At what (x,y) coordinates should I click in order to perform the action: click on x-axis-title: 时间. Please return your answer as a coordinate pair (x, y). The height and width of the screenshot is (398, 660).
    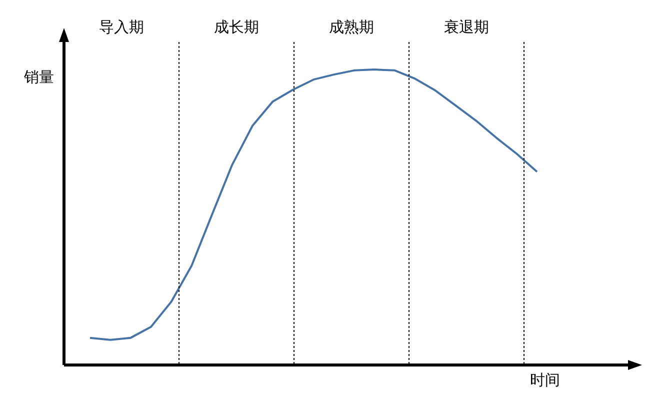
    Looking at the image, I should click on (545, 380).